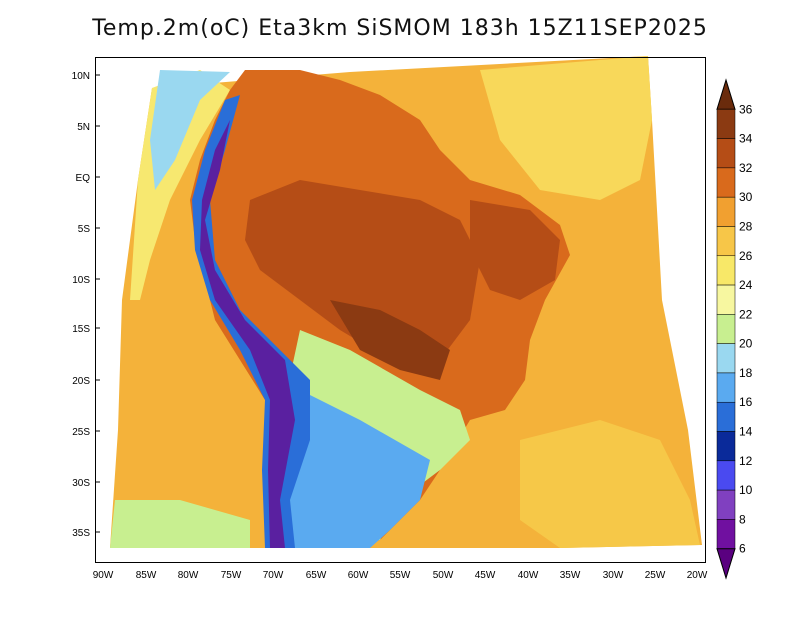 This screenshot has width=800, height=618. I want to click on northeast-hot, so click(515, 250).